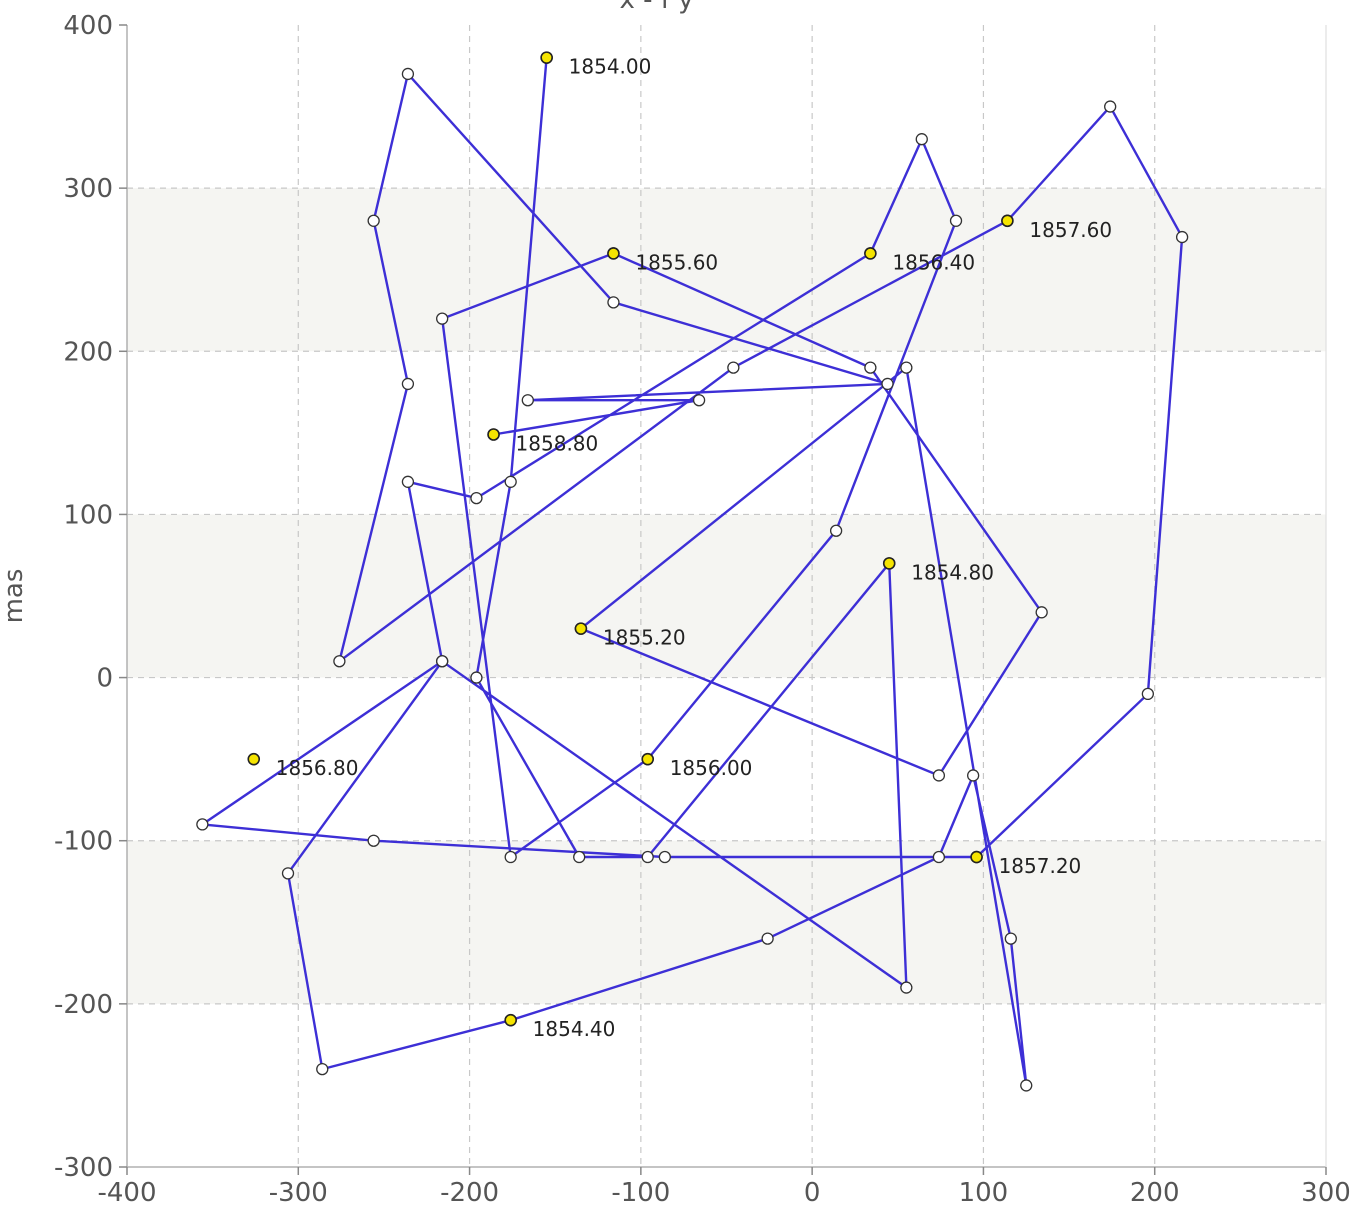  What do you see at coordinates (1326, 1193) in the screenshot?
I see `x-tick-label: 300` at bounding box center [1326, 1193].